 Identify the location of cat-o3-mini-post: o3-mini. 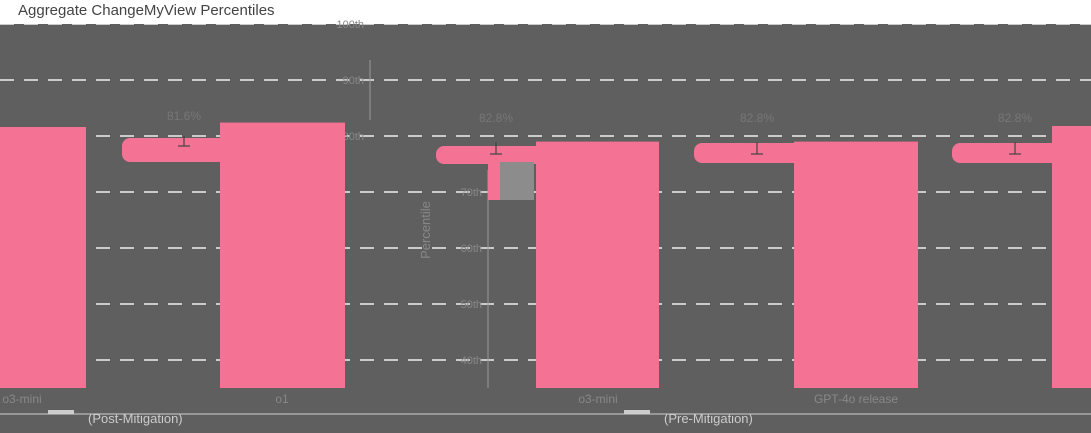
(21, 399).